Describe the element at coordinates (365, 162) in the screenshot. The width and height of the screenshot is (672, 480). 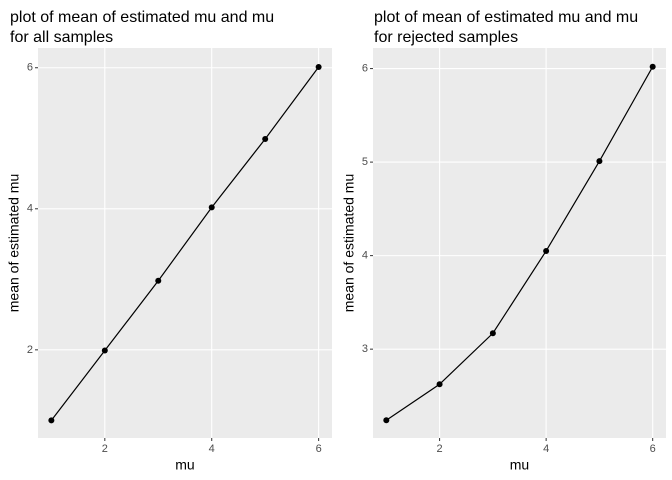
I see `y-tick-label: 5` at that location.